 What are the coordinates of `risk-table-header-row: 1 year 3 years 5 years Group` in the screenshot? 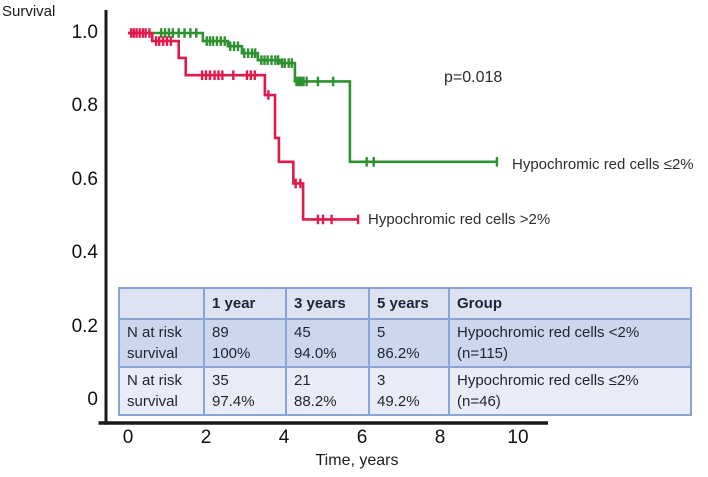 It's located at (405, 303).